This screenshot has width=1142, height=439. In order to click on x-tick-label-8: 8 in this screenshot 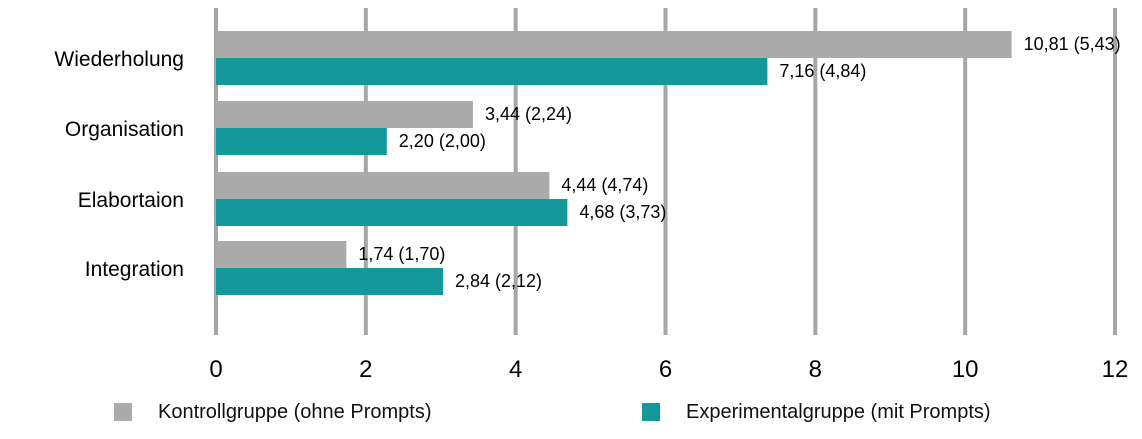, I will do `click(815, 369)`.